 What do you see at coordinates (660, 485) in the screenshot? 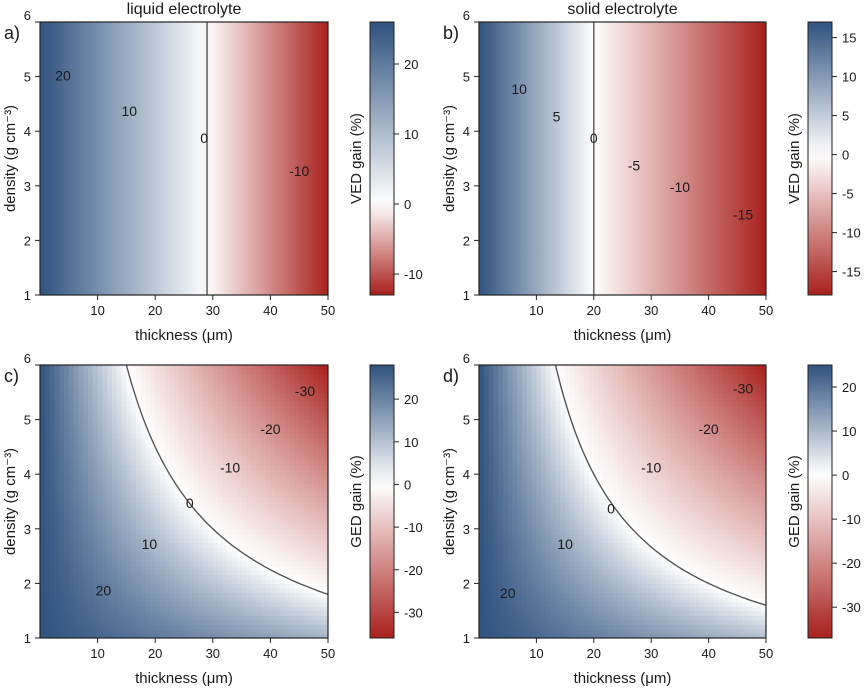
I see `zero-contour` at bounding box center [660, 485].